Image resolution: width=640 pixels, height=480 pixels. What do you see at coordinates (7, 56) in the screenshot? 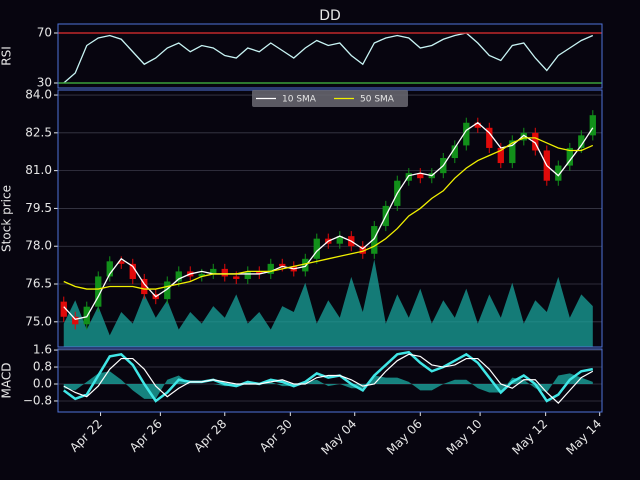
I see `y-axis-label: RSI` at bounding box center [7, 56].